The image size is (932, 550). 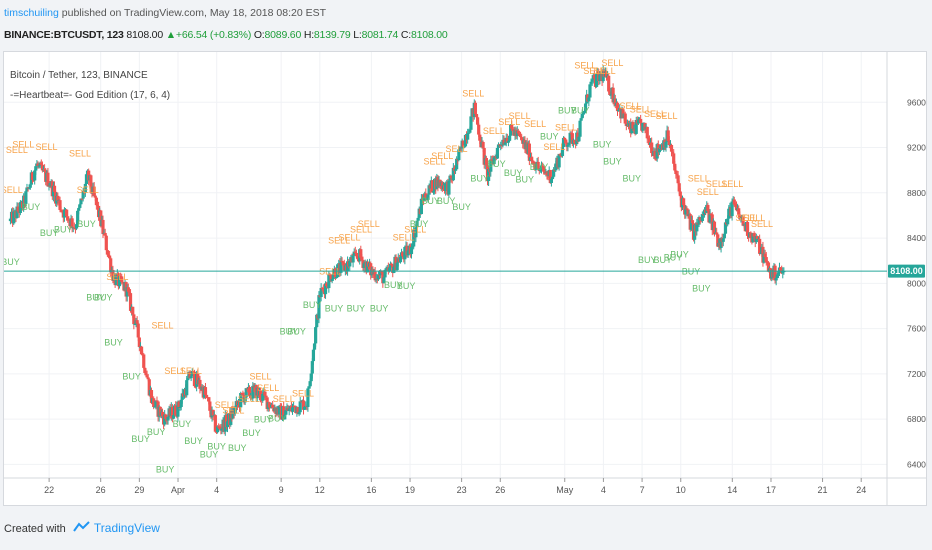 I want to click on y-tick-label: 7600.00, so click(x=916, y=329).